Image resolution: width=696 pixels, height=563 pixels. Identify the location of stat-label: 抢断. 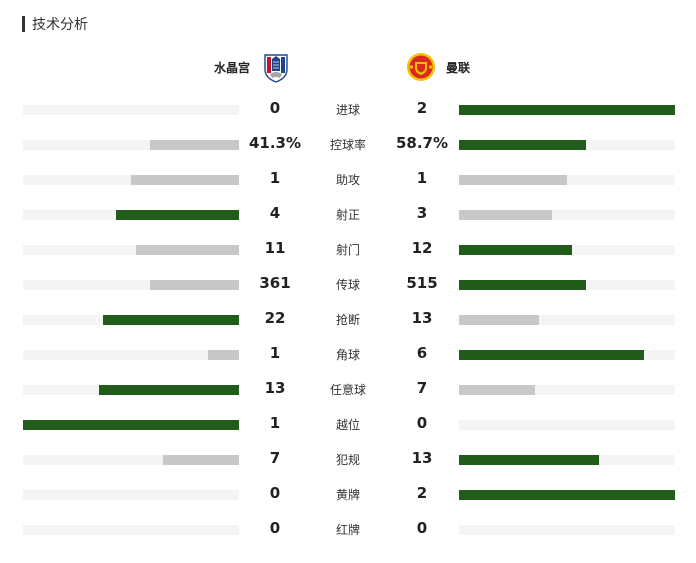
(347, 320).